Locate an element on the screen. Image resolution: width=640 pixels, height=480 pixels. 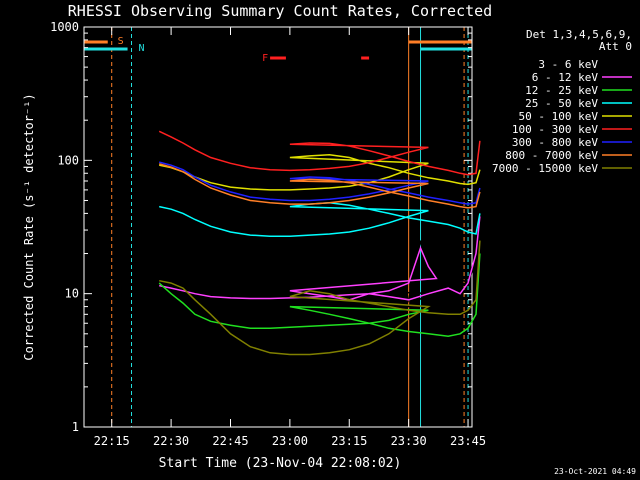
y-tick-label: 1 is located at coordinates (75, 427).